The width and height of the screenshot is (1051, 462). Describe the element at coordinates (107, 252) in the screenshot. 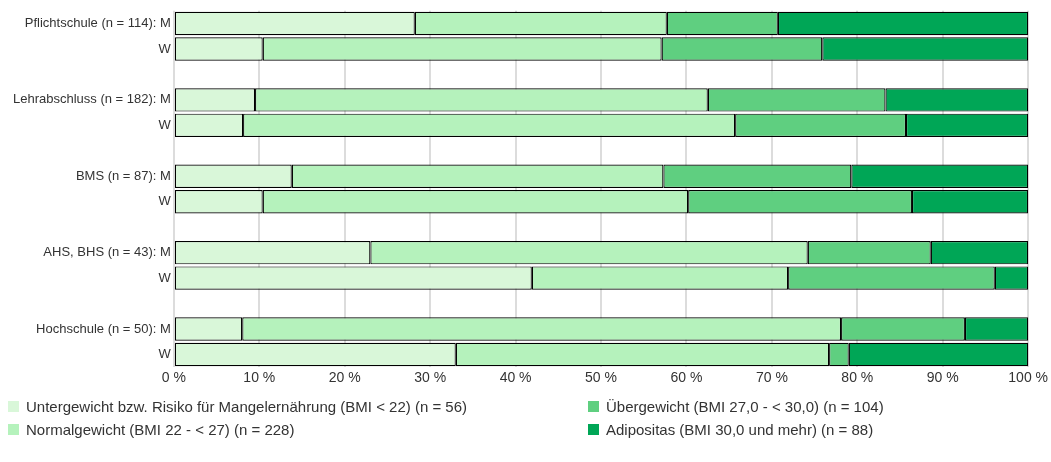

I see `y-tick-label: AHS, BHS (n = 43): M` at that location.